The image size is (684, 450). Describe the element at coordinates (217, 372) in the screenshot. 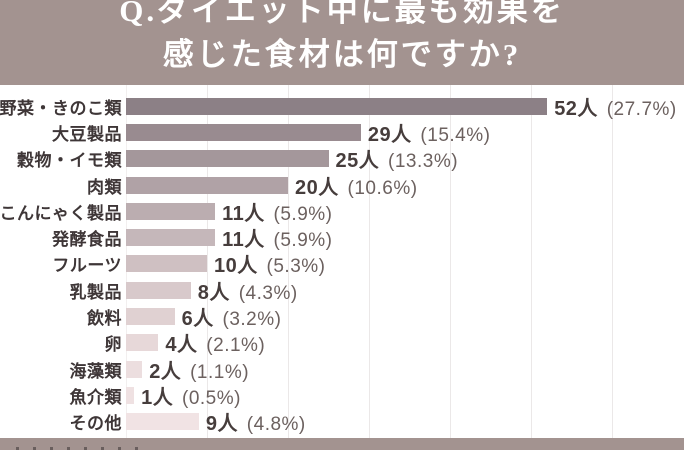

I see `value-percent-label: (1.1%)` at that location.